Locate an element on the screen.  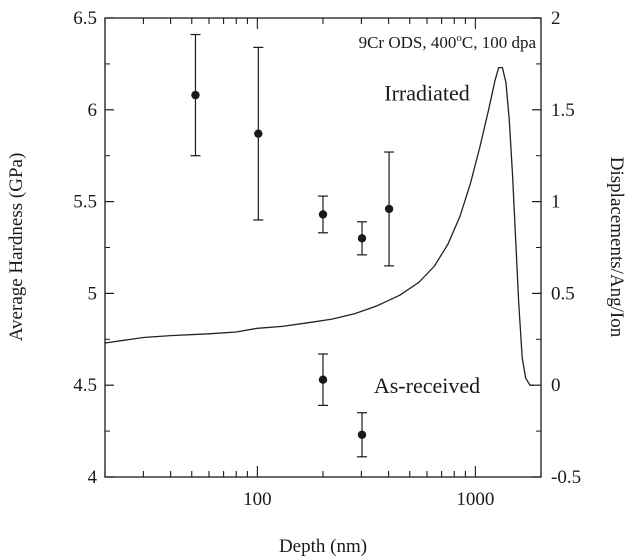
x-tick-label: 100 is located at coordinates (257, 499).